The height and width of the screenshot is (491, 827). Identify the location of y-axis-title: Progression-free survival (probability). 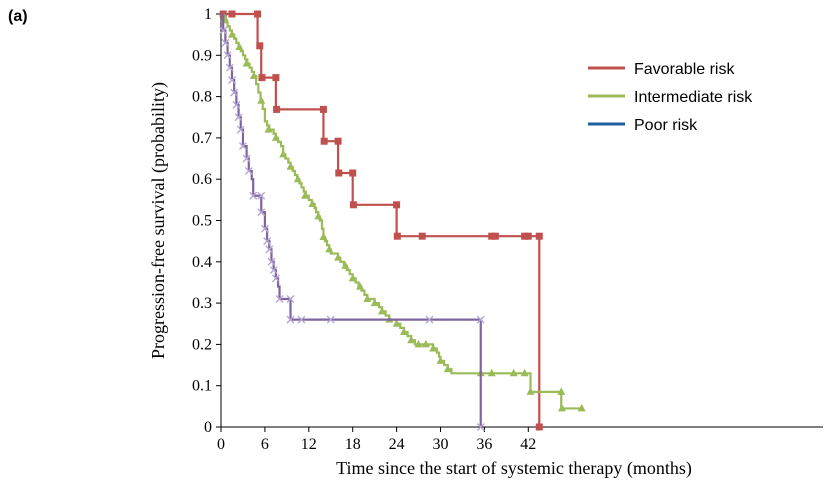
(158, 220).